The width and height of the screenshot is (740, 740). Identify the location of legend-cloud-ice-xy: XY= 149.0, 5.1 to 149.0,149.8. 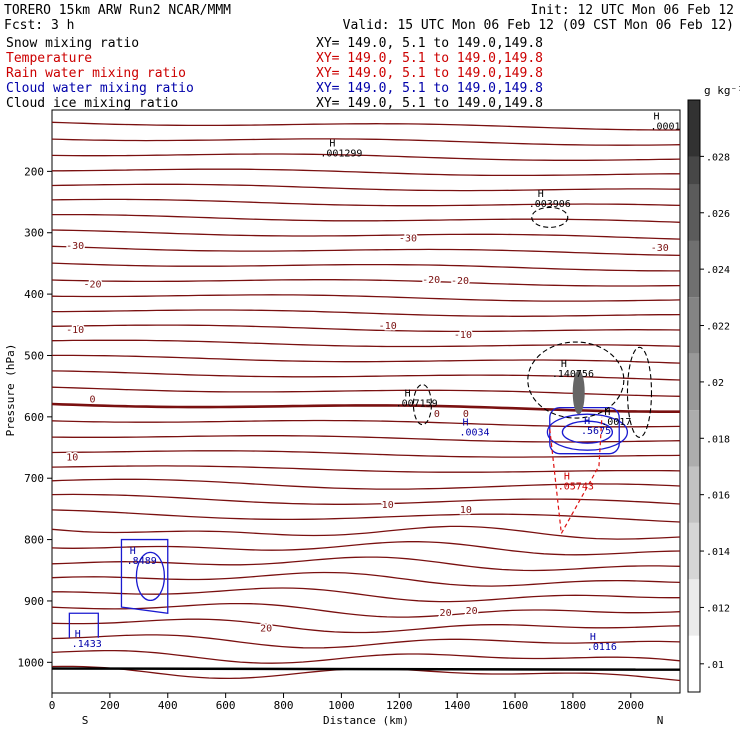
(429, 103).